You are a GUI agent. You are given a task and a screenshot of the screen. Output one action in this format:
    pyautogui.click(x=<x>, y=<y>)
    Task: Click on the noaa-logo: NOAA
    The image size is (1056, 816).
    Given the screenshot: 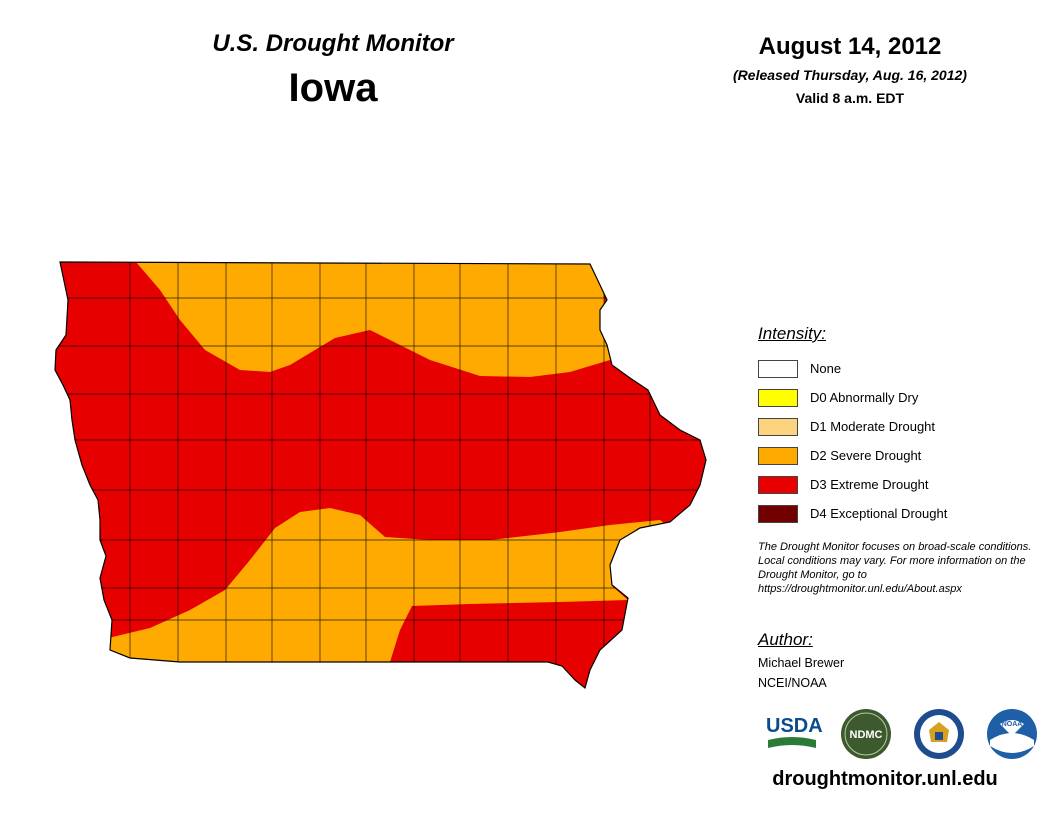 What is the action you would take?
    pyautogui.click(x=1012, y=734)
    